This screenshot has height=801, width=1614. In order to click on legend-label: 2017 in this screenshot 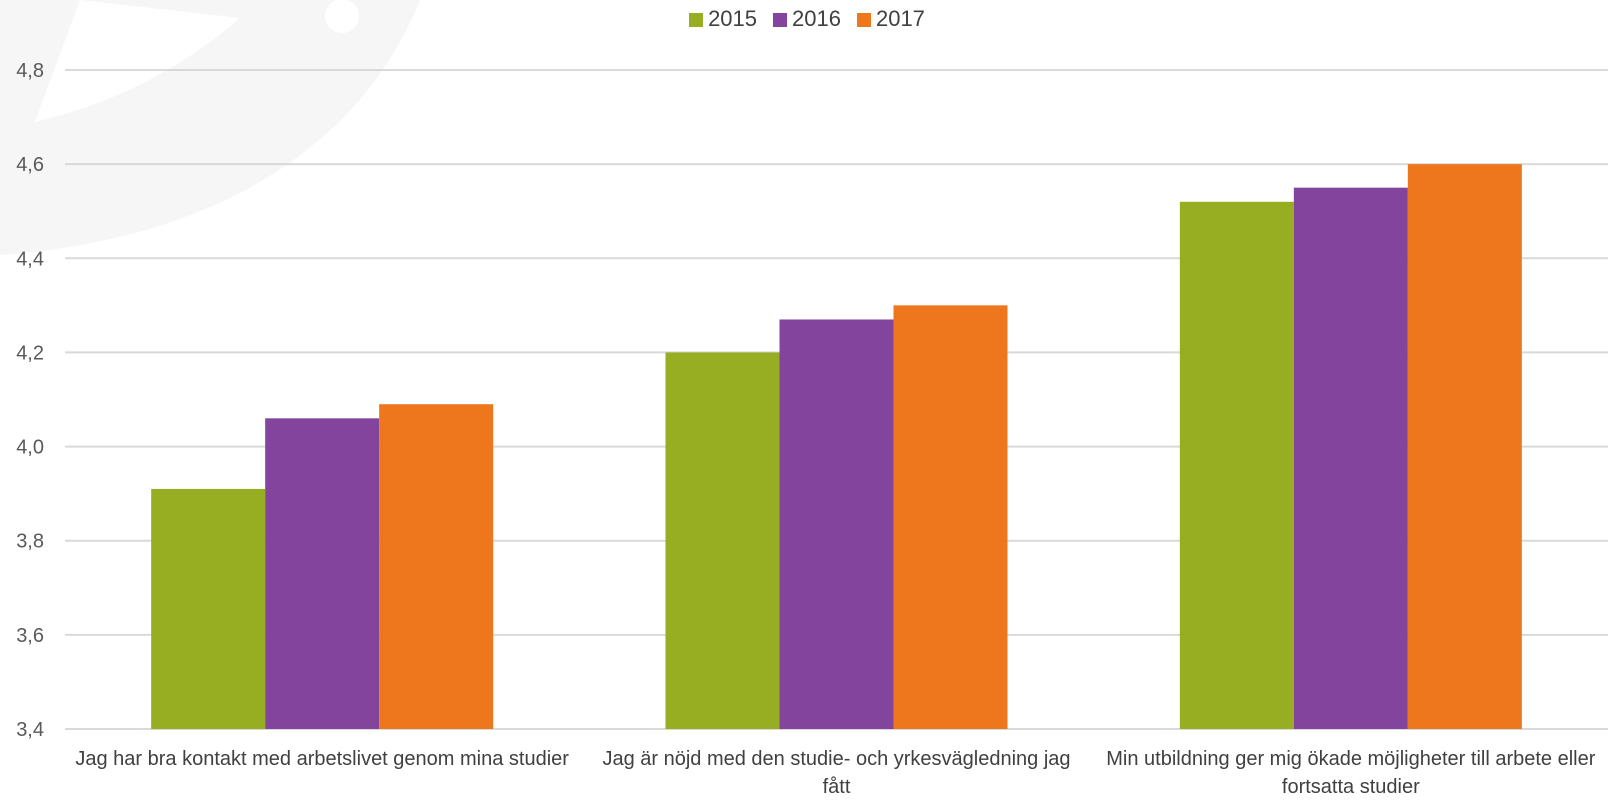, I will do `click(900, 18)`.